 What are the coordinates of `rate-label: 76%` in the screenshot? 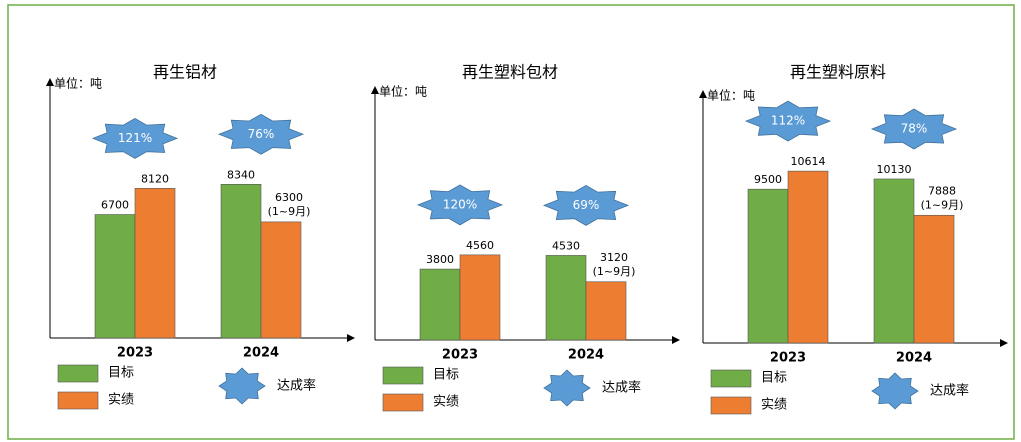 It's located at (261, 134).